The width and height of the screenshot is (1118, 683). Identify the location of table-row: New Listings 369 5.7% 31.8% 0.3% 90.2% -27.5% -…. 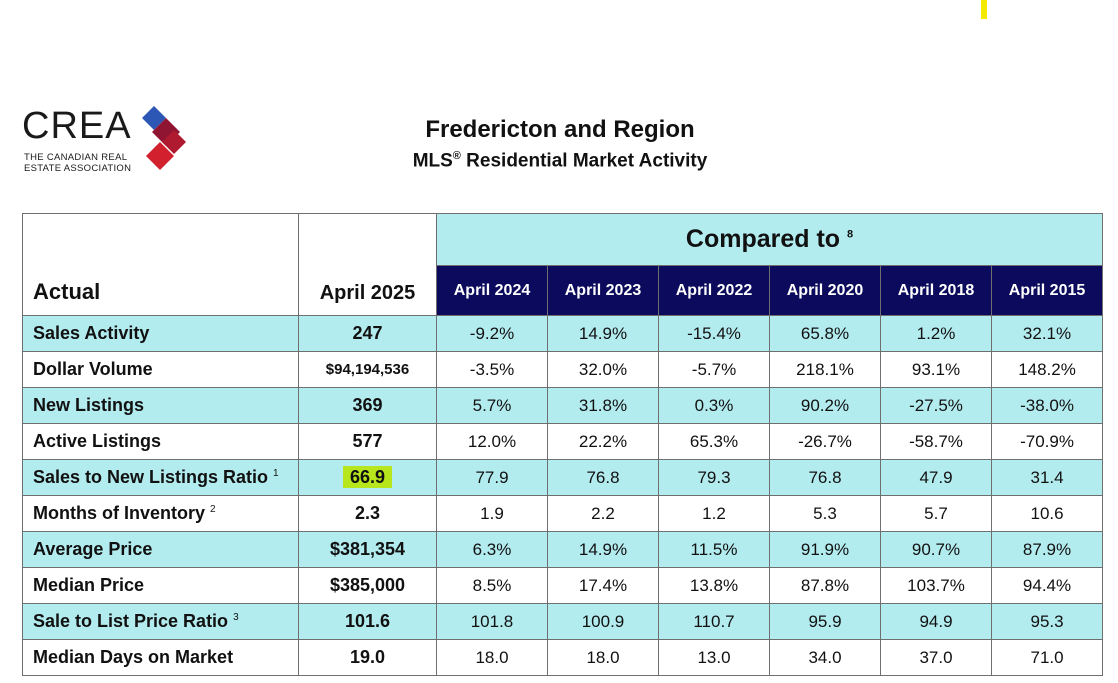
(563, 405).